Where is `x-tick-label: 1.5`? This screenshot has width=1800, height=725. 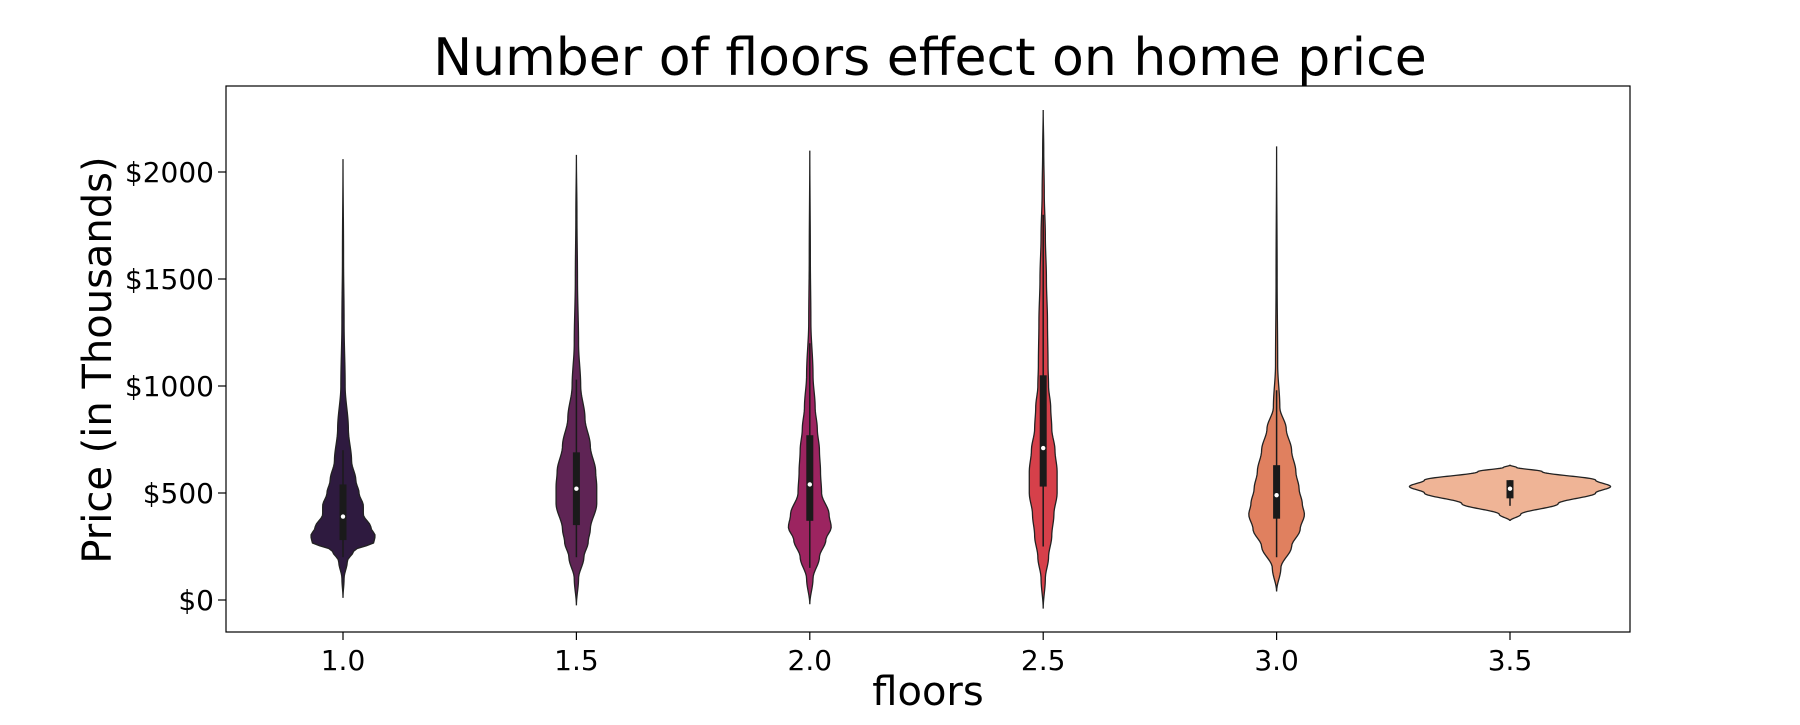
x-tick-label: 1.5 is located at coordinates (576, 660).